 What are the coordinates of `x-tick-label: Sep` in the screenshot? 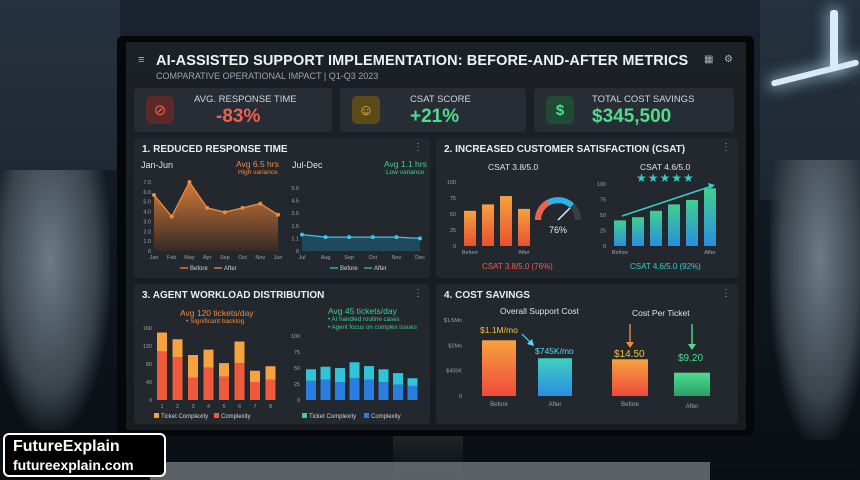 It's located at (349, 258).